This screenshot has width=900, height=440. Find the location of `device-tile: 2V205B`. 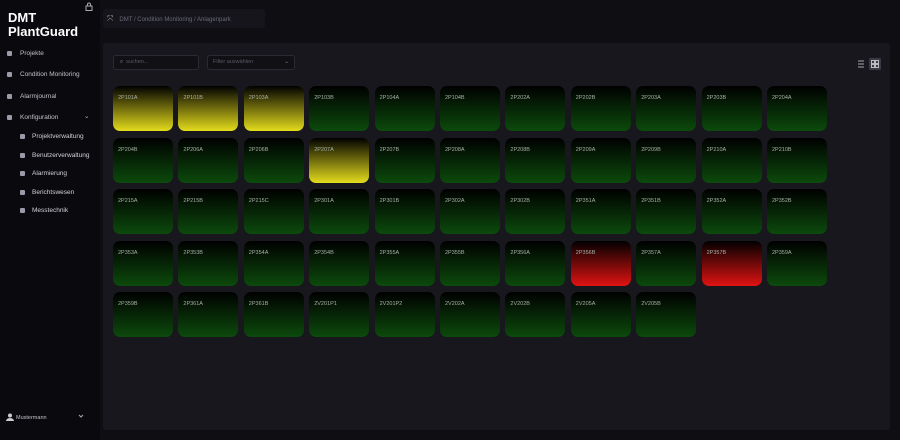

device-tile: 2V205B is located at coordinates (666, 314).